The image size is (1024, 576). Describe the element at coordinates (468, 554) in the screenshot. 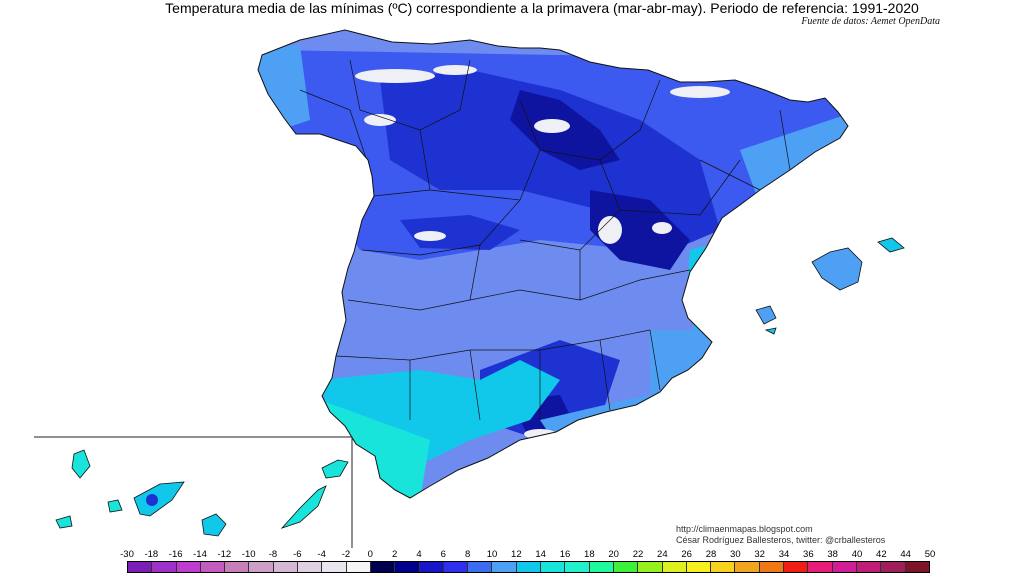

I see `legend-tick-label: 8` at that location.